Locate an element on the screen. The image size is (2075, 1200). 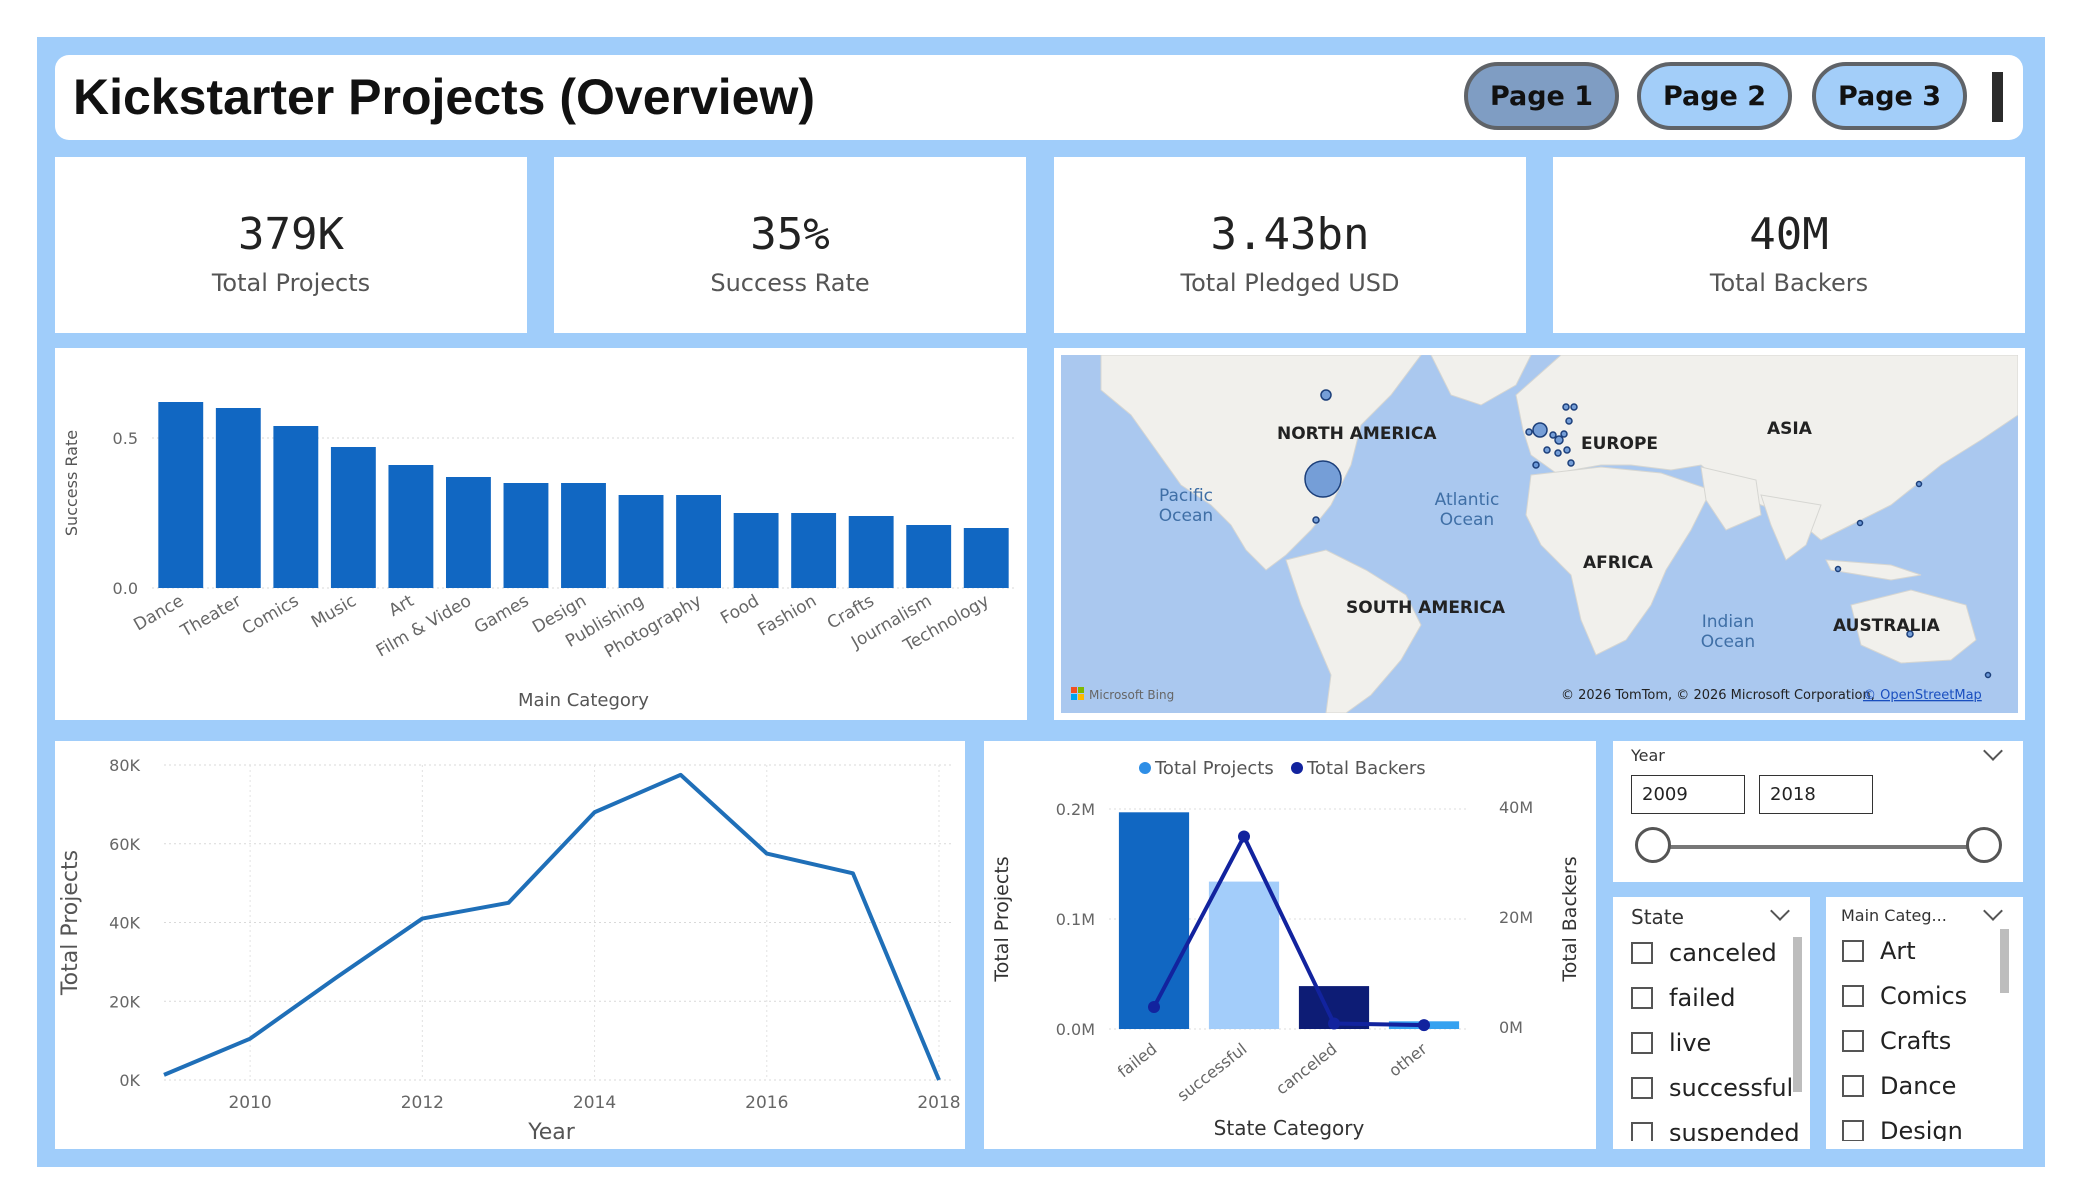
islands-landmass is located at coordinates (1873, 570).